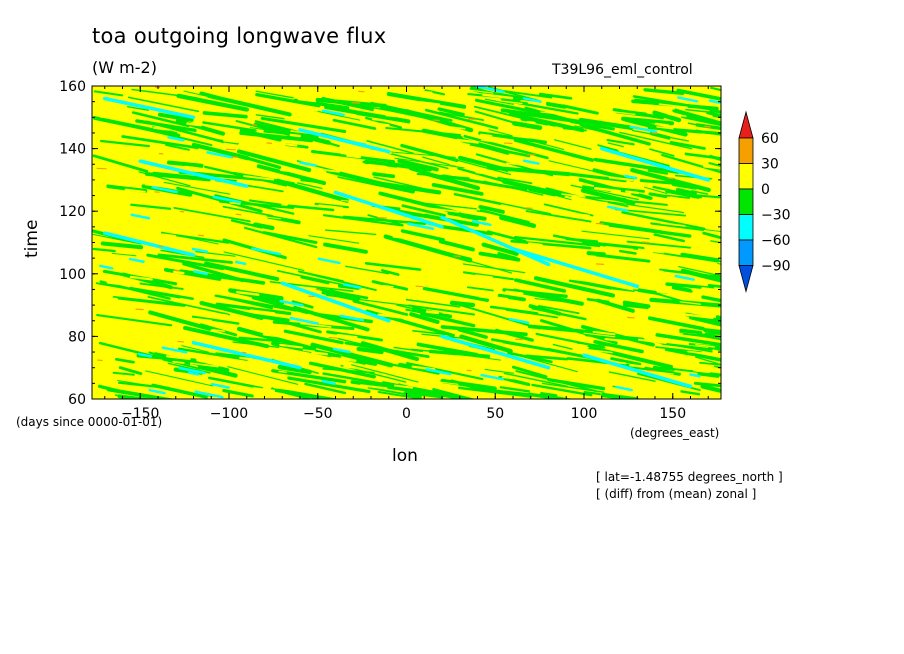  Describe the element at coordinates (776, 216) in the screenshot. I see `colorbar-label: −30` at that location.